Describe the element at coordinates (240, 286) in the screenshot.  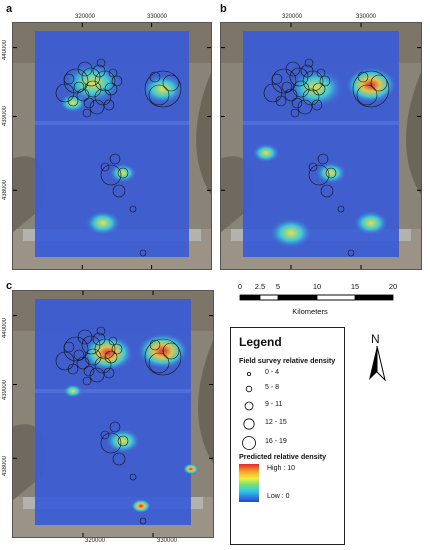
I see `scale-tick-0: 0` at that location.